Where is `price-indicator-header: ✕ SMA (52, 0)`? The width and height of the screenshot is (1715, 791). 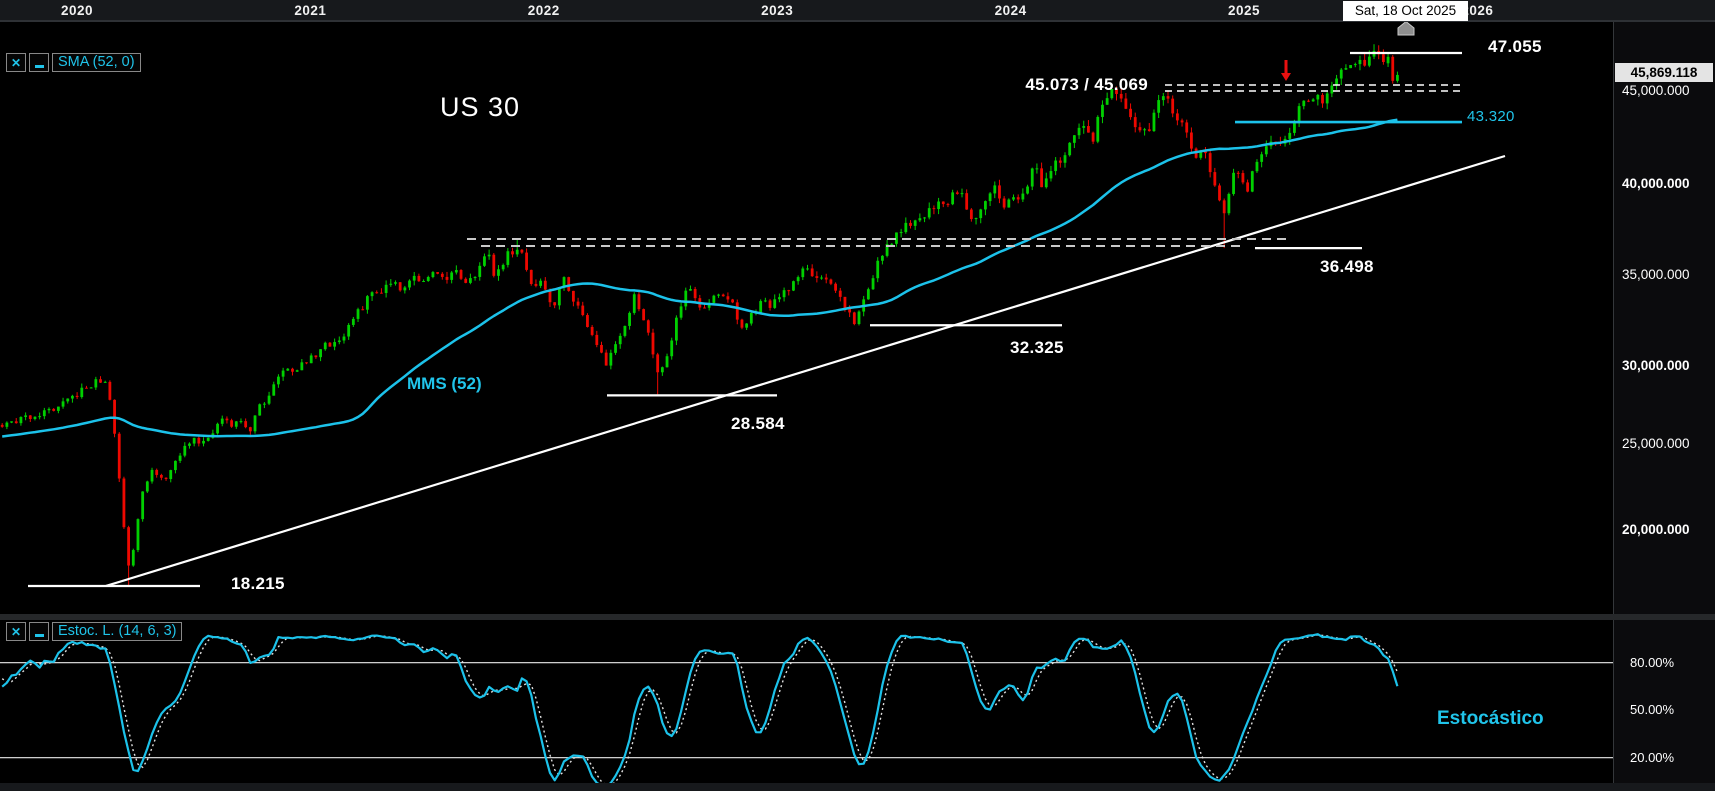
price-indicator-header: ✕ SMA (52, 0) is located at coordinates (73, 62).